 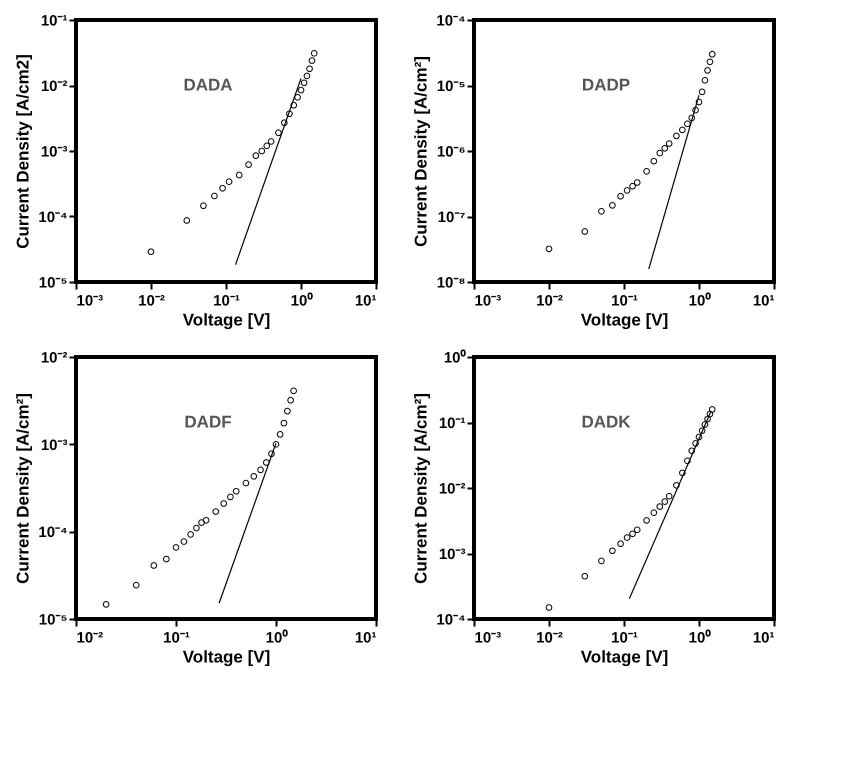 I want to click on y-tick-label: 10⁻⁸, so click(x=451, y=283).